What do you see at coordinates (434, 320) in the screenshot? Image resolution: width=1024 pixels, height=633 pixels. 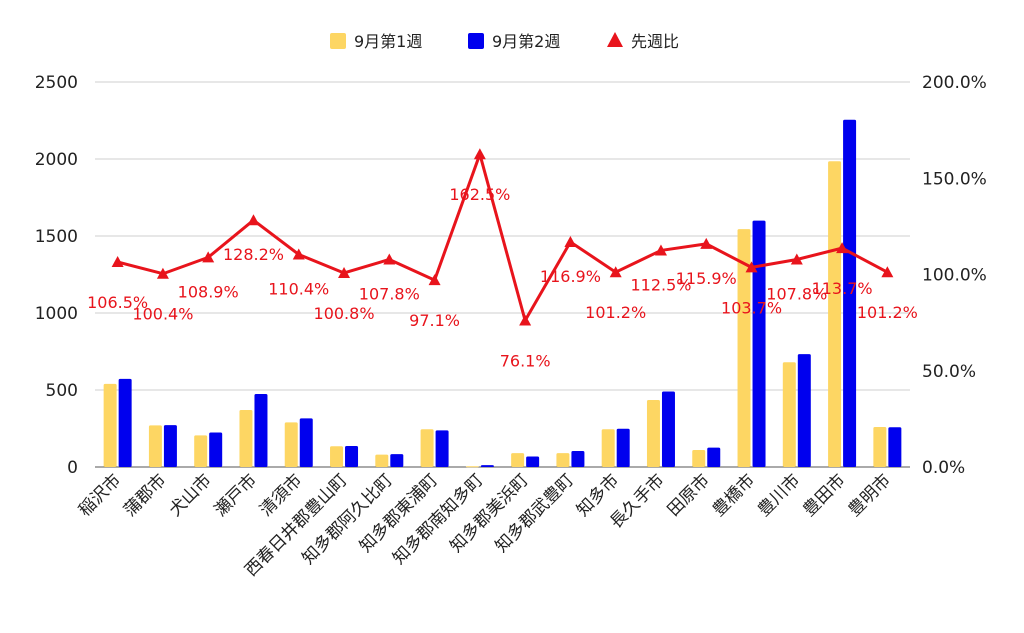 I see `data-label: 97.1%` at bounding box center [434, 320].